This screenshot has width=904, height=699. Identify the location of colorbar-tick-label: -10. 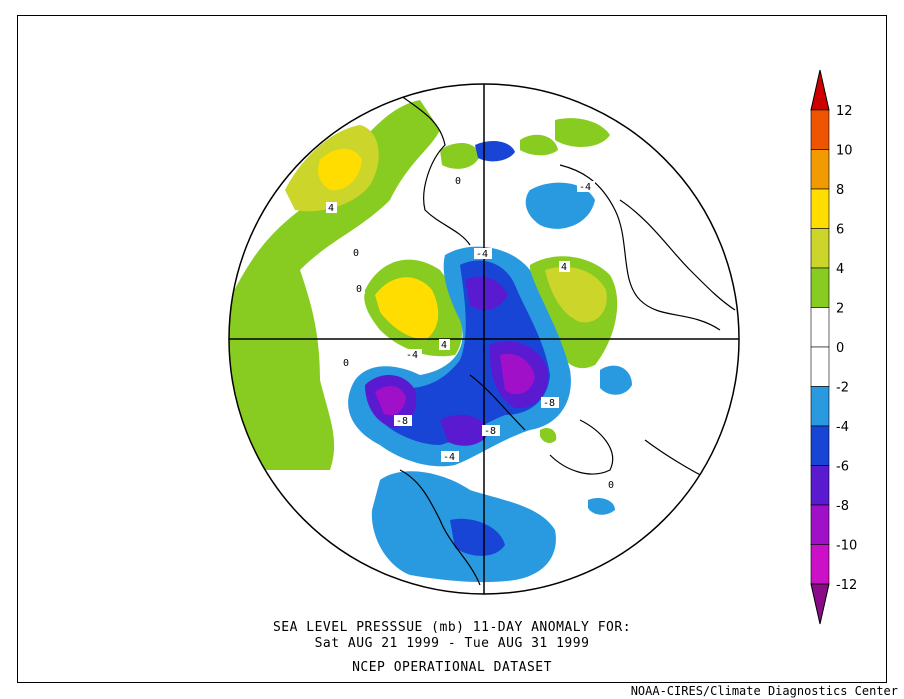
(846, 546).